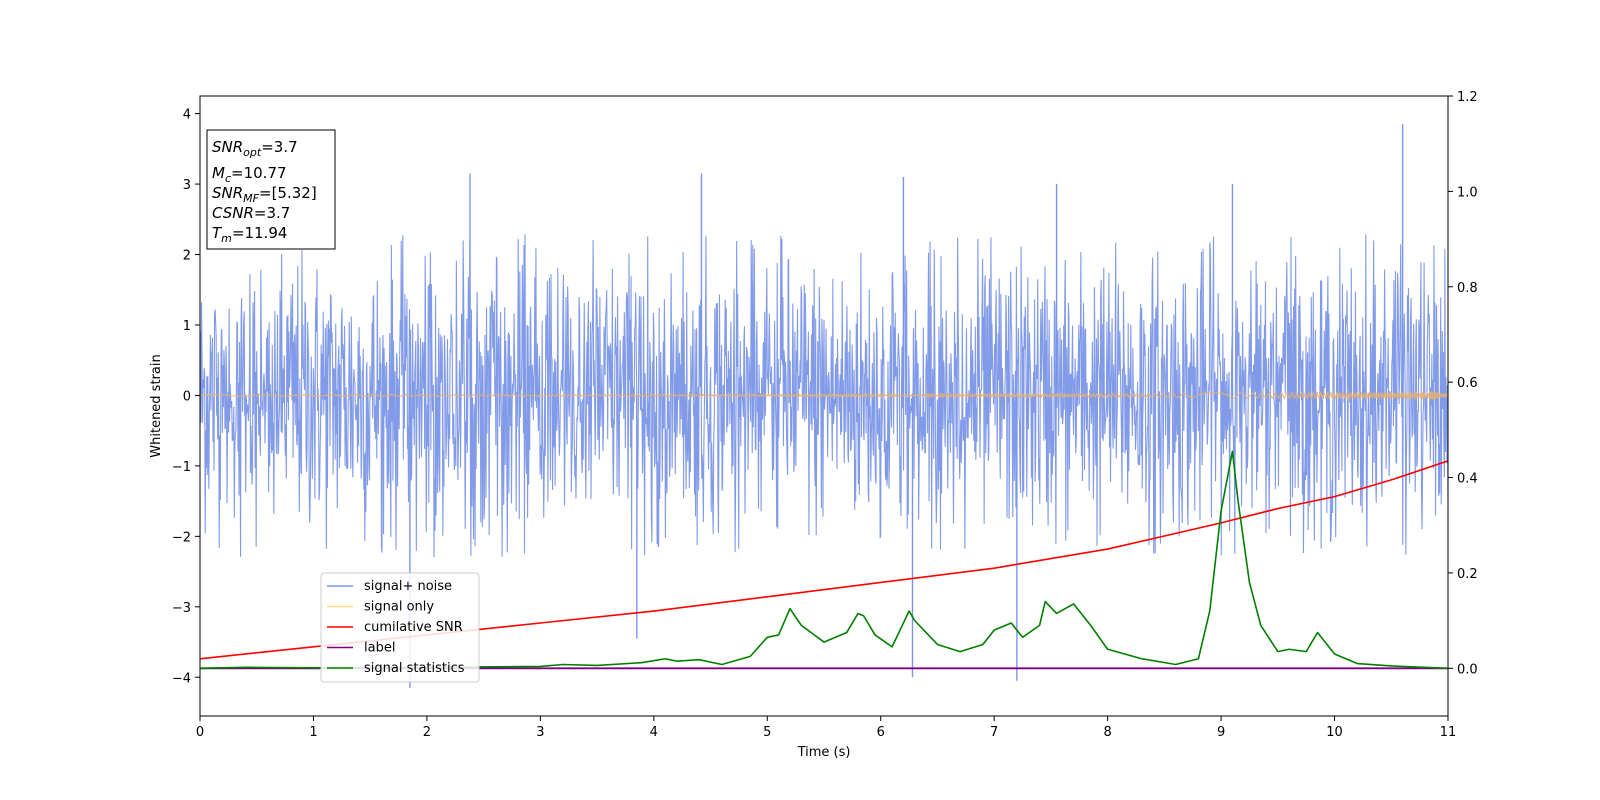  Describe the element at coordinates (181, 608) in the screenshot. I see `y-tick-label: −3` at that location.